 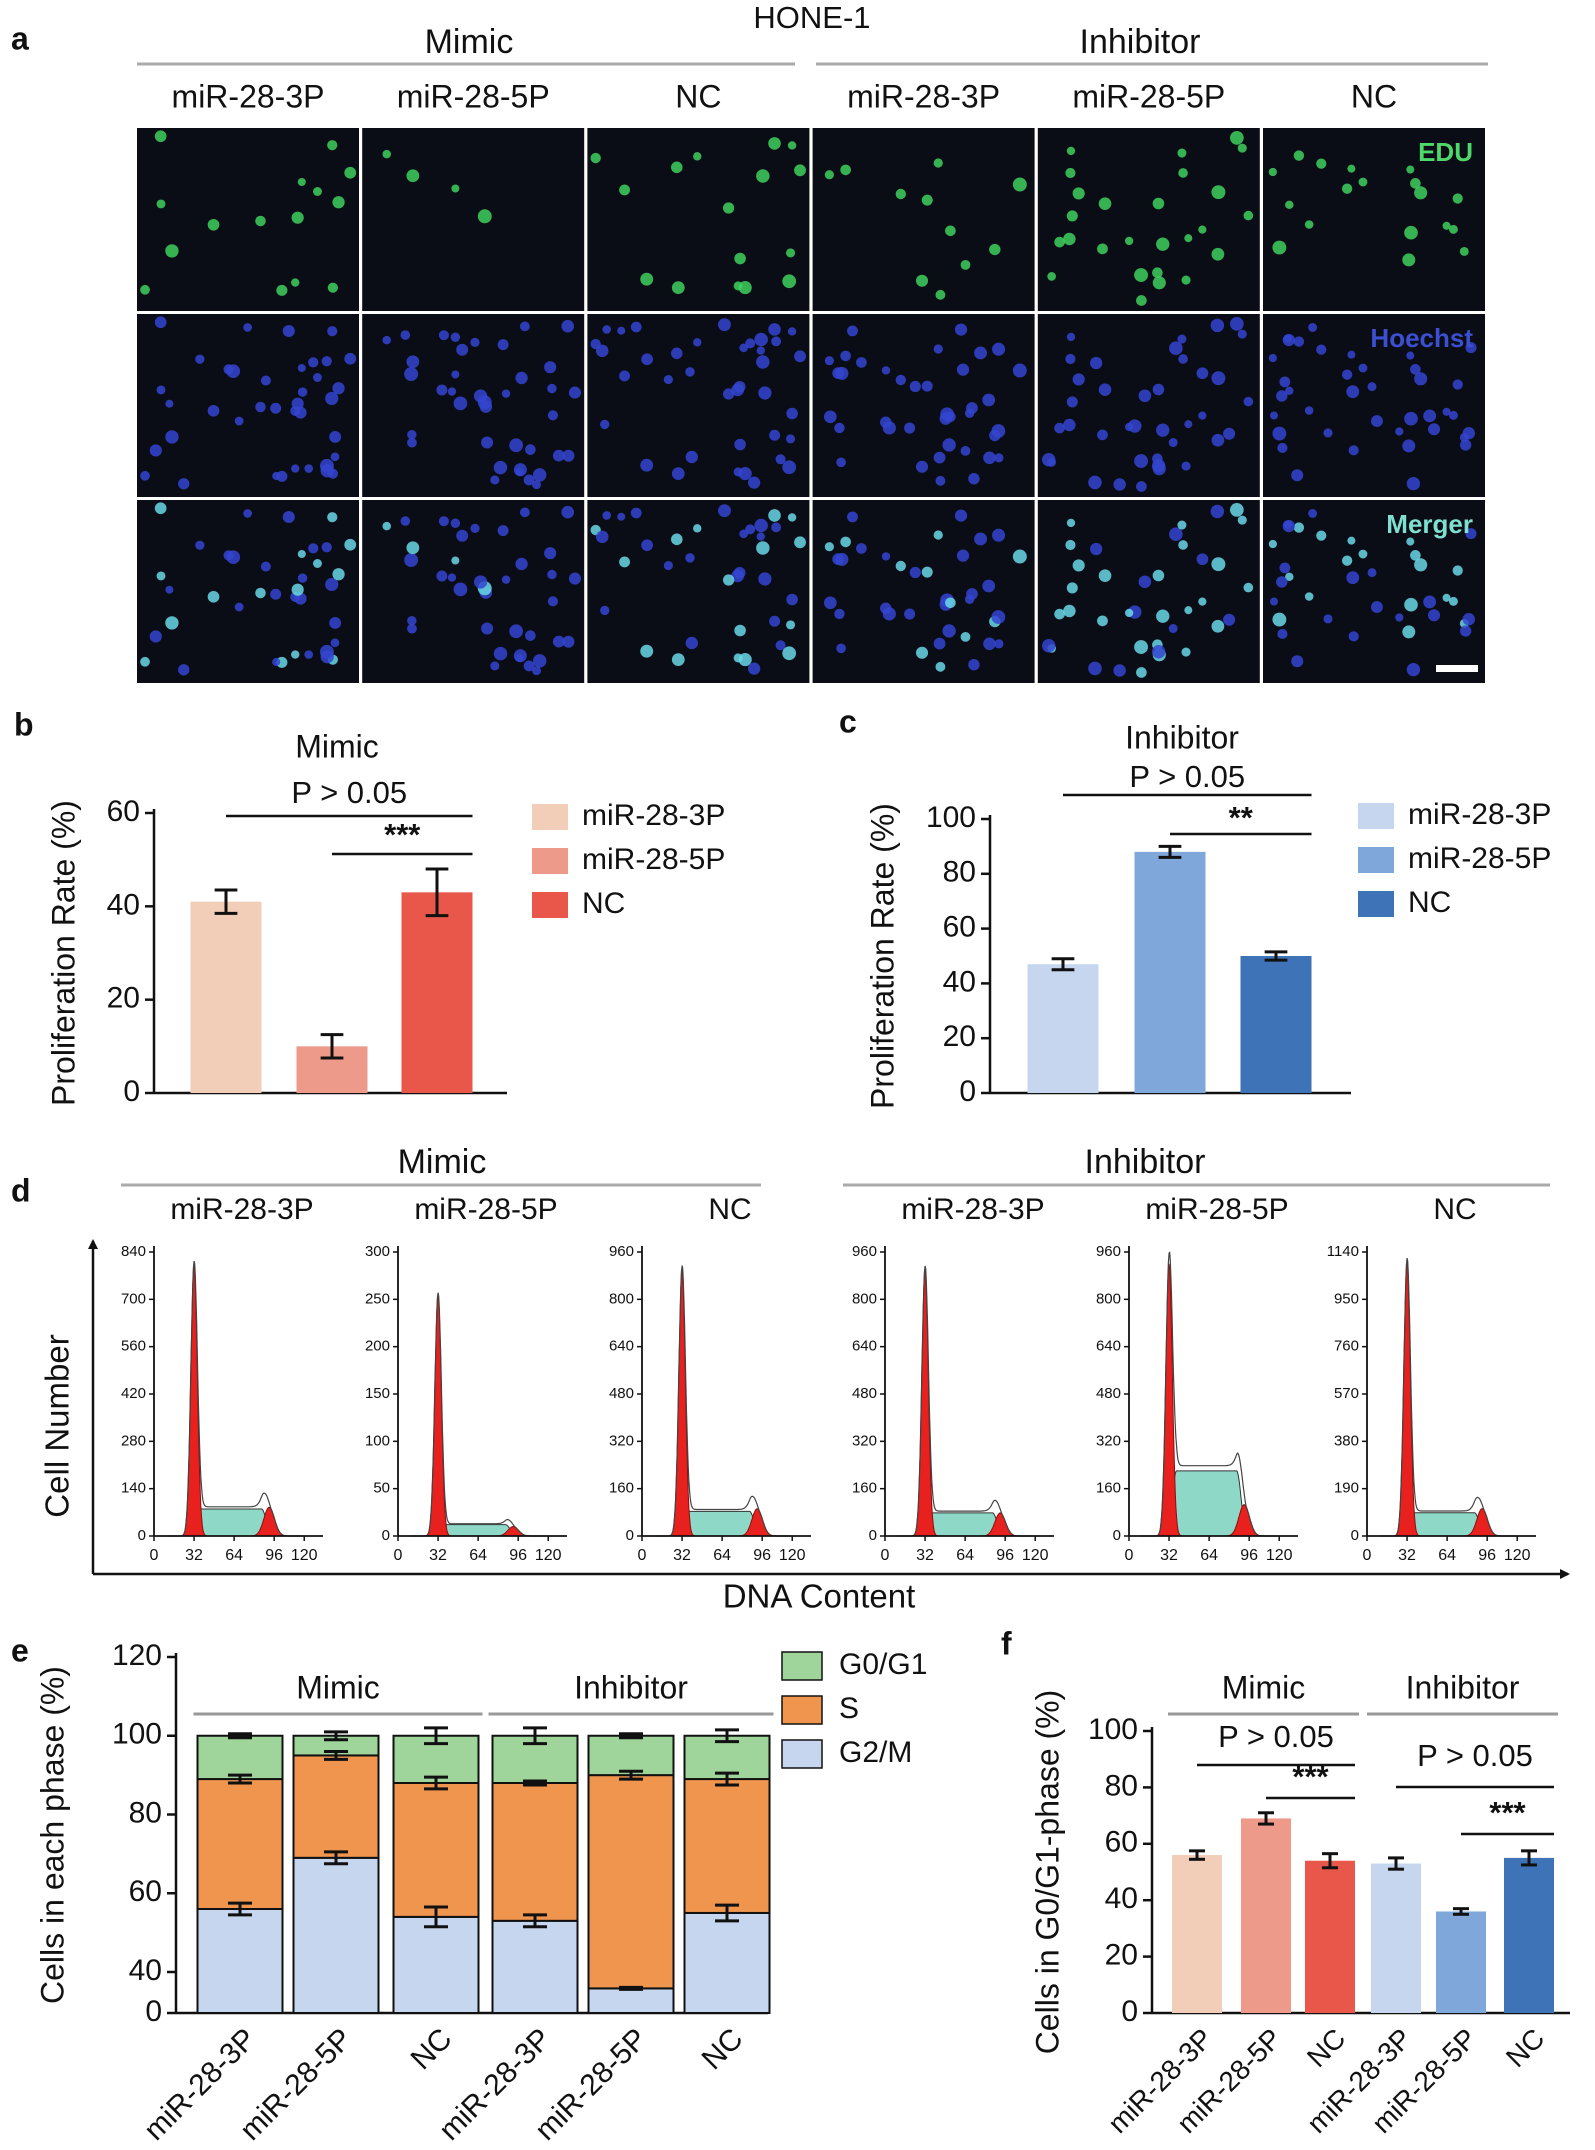 What do you see at coordinates (1367, 1555) in the screenshot?
I see `x-tick-label: 0` at bounding box center [1367, 1555].